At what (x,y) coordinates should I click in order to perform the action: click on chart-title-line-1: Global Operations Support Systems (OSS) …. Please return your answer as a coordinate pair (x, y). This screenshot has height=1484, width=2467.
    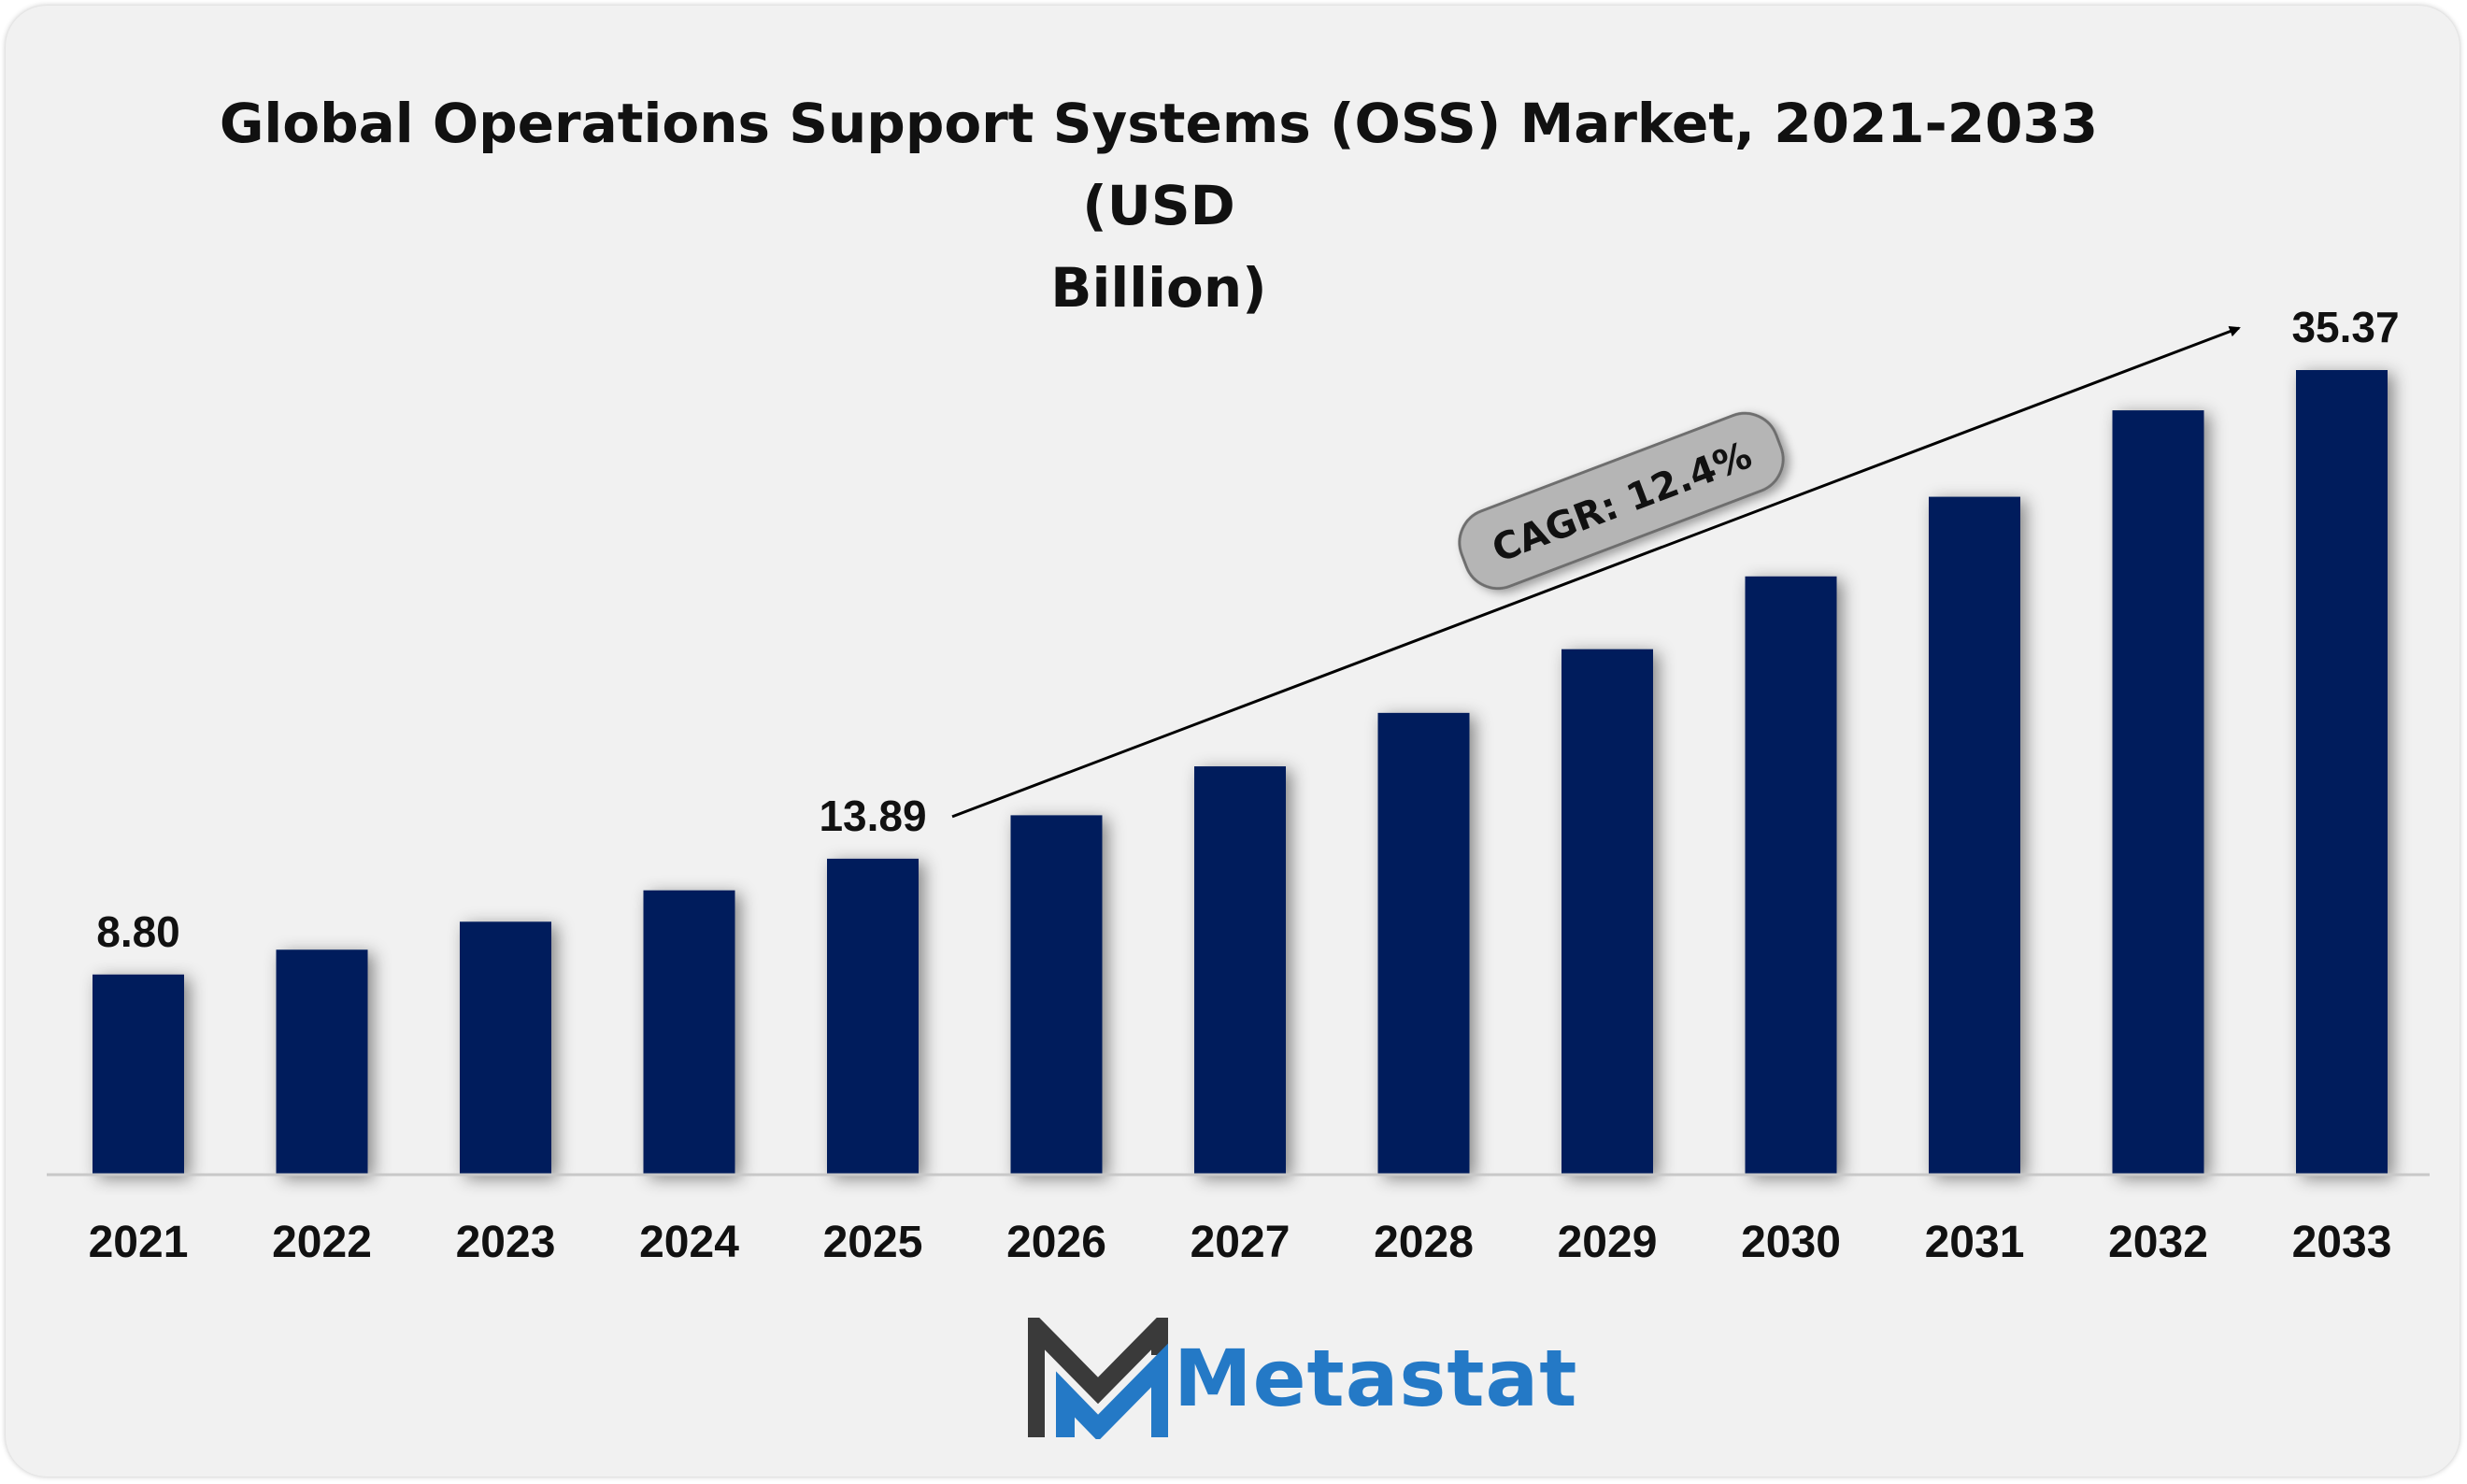
    Looking at the image, I should click on (1159, 164).